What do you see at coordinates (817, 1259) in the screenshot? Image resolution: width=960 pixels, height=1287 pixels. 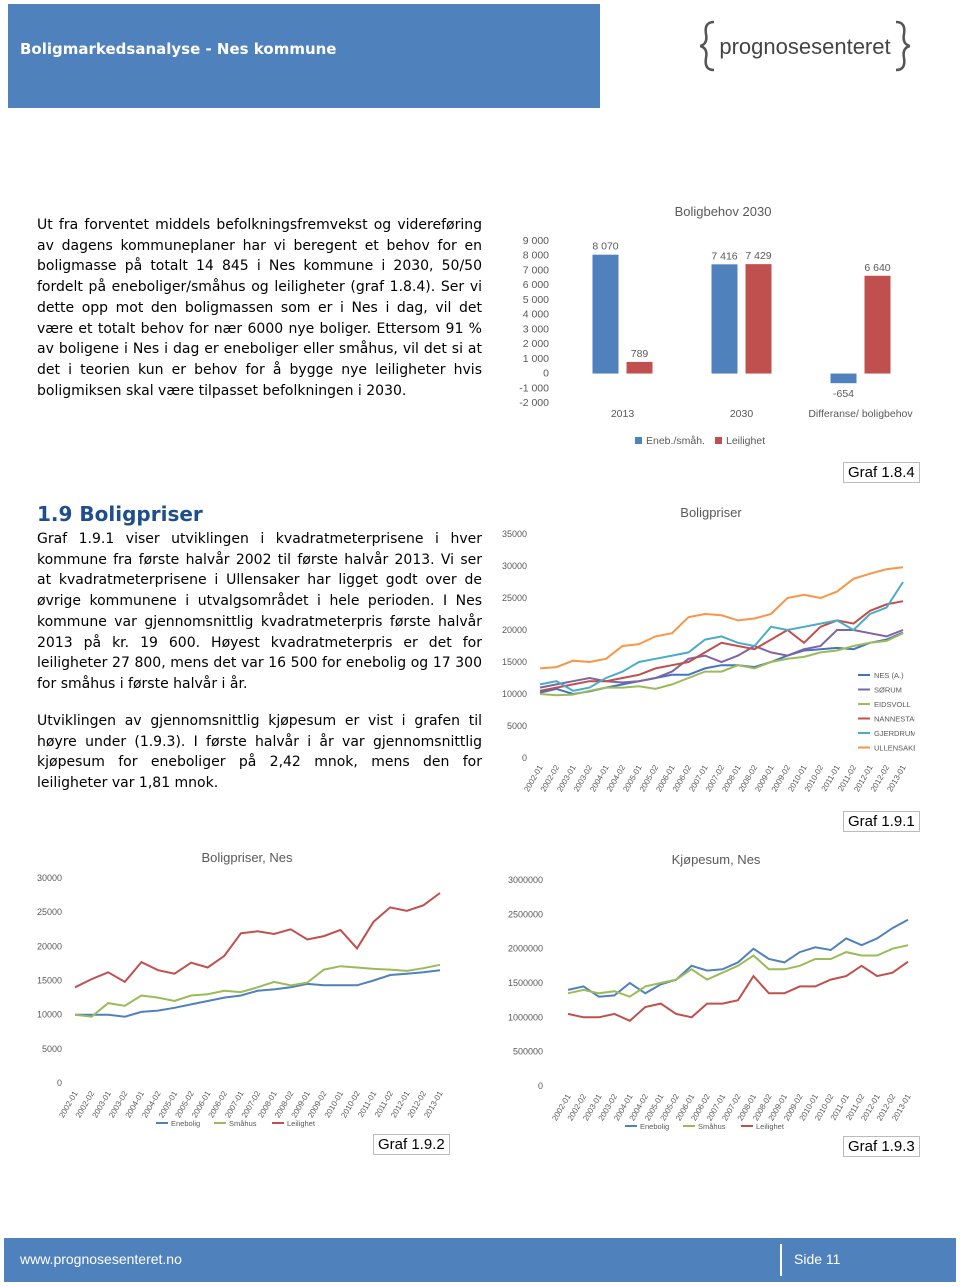 I see `footer-page: Side 11` at bounding box center [817, 1259].